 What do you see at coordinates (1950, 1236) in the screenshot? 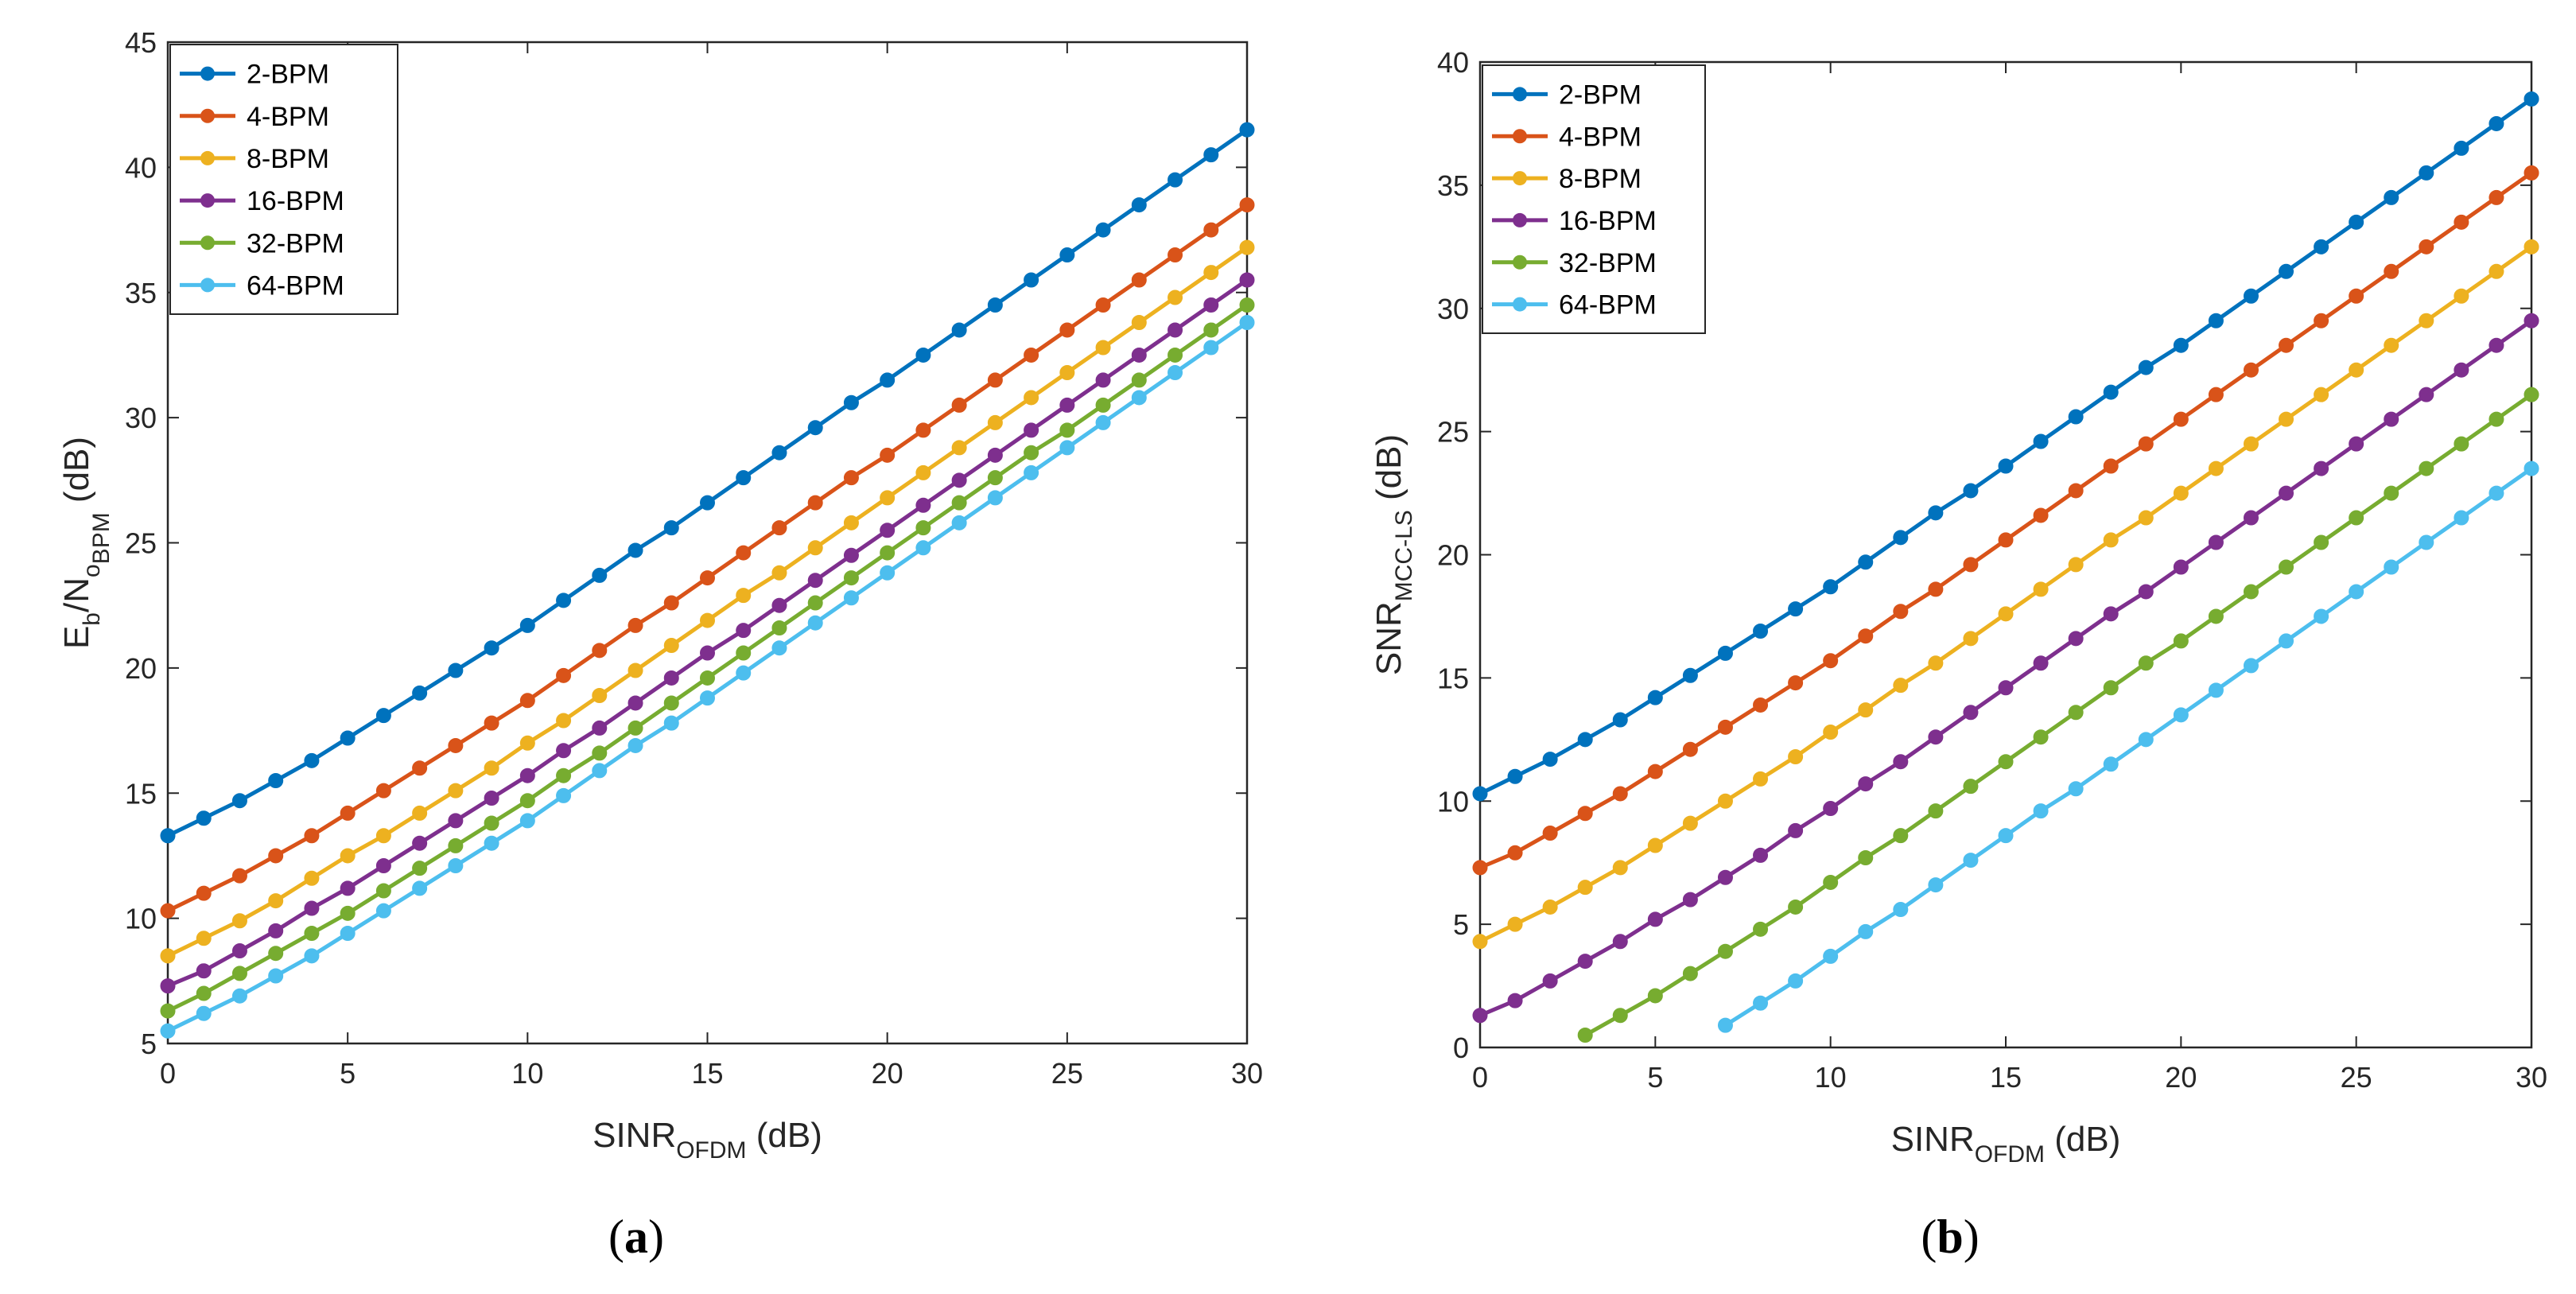
I see `caption-letter: b` at bounding box center [1950, 1236].